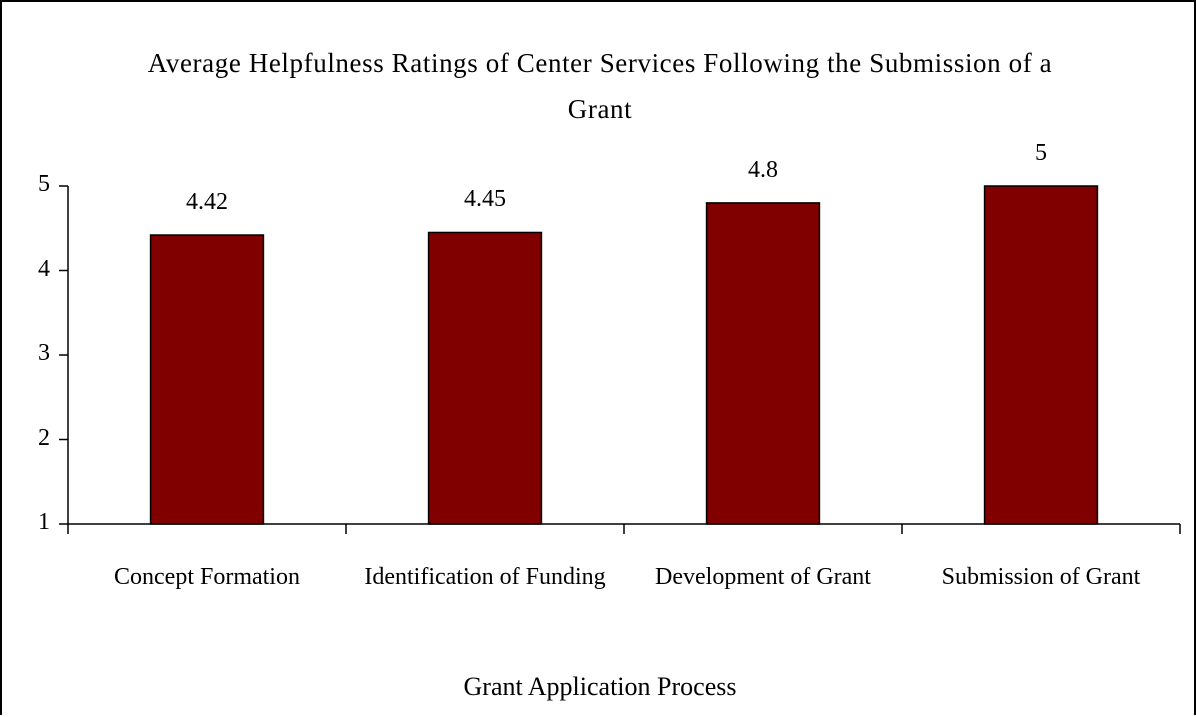 The image size is (1196, 717). Describe the element at coordinates (207, 577) in the screenshot. I see `x-tick-label: Concept Formation` at that location.